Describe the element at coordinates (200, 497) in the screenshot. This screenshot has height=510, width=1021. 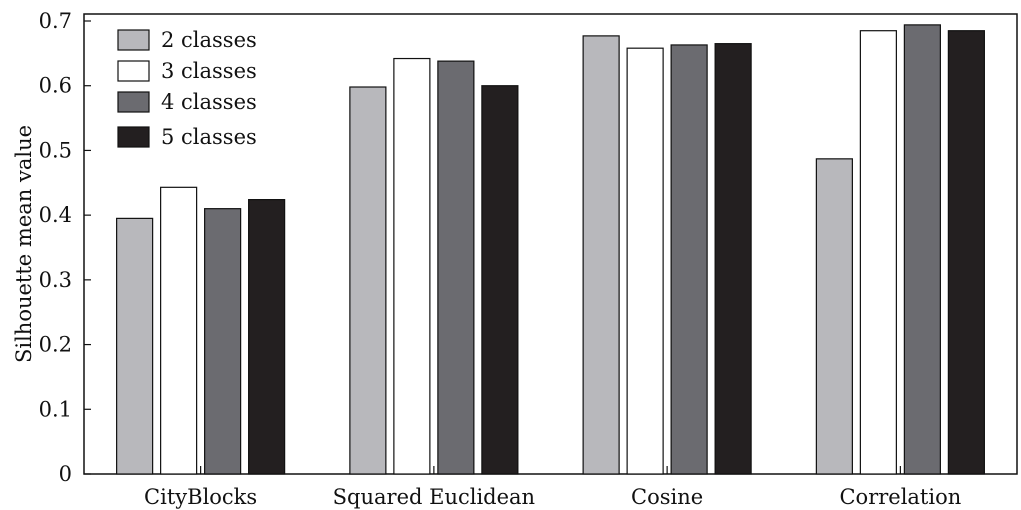
I see `x-tick-label: CityBlocks` at that location.